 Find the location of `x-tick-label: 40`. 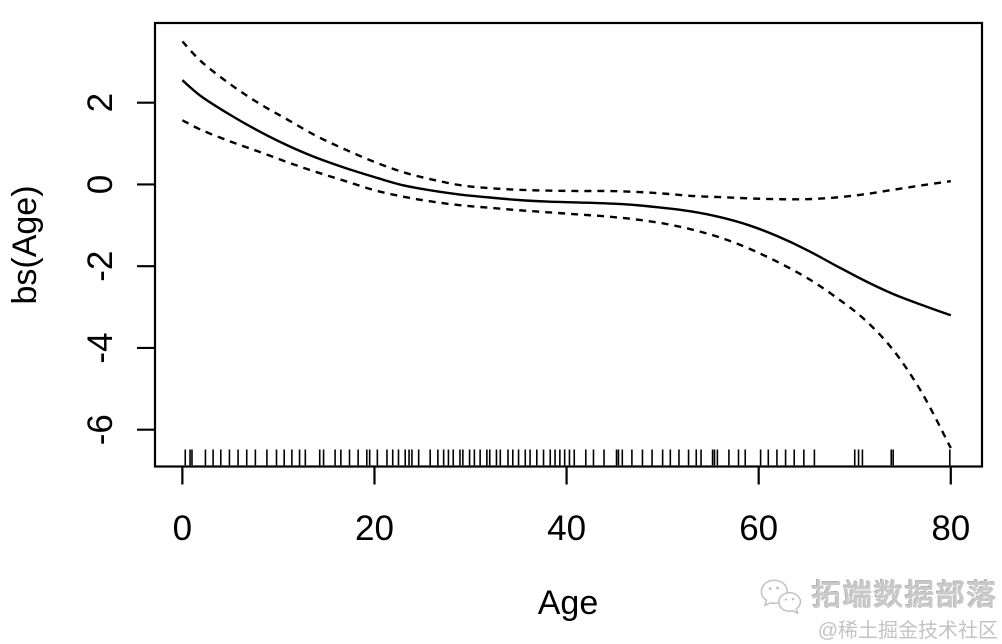

x-tick-label: 40 is located at coordinates (566, 528).